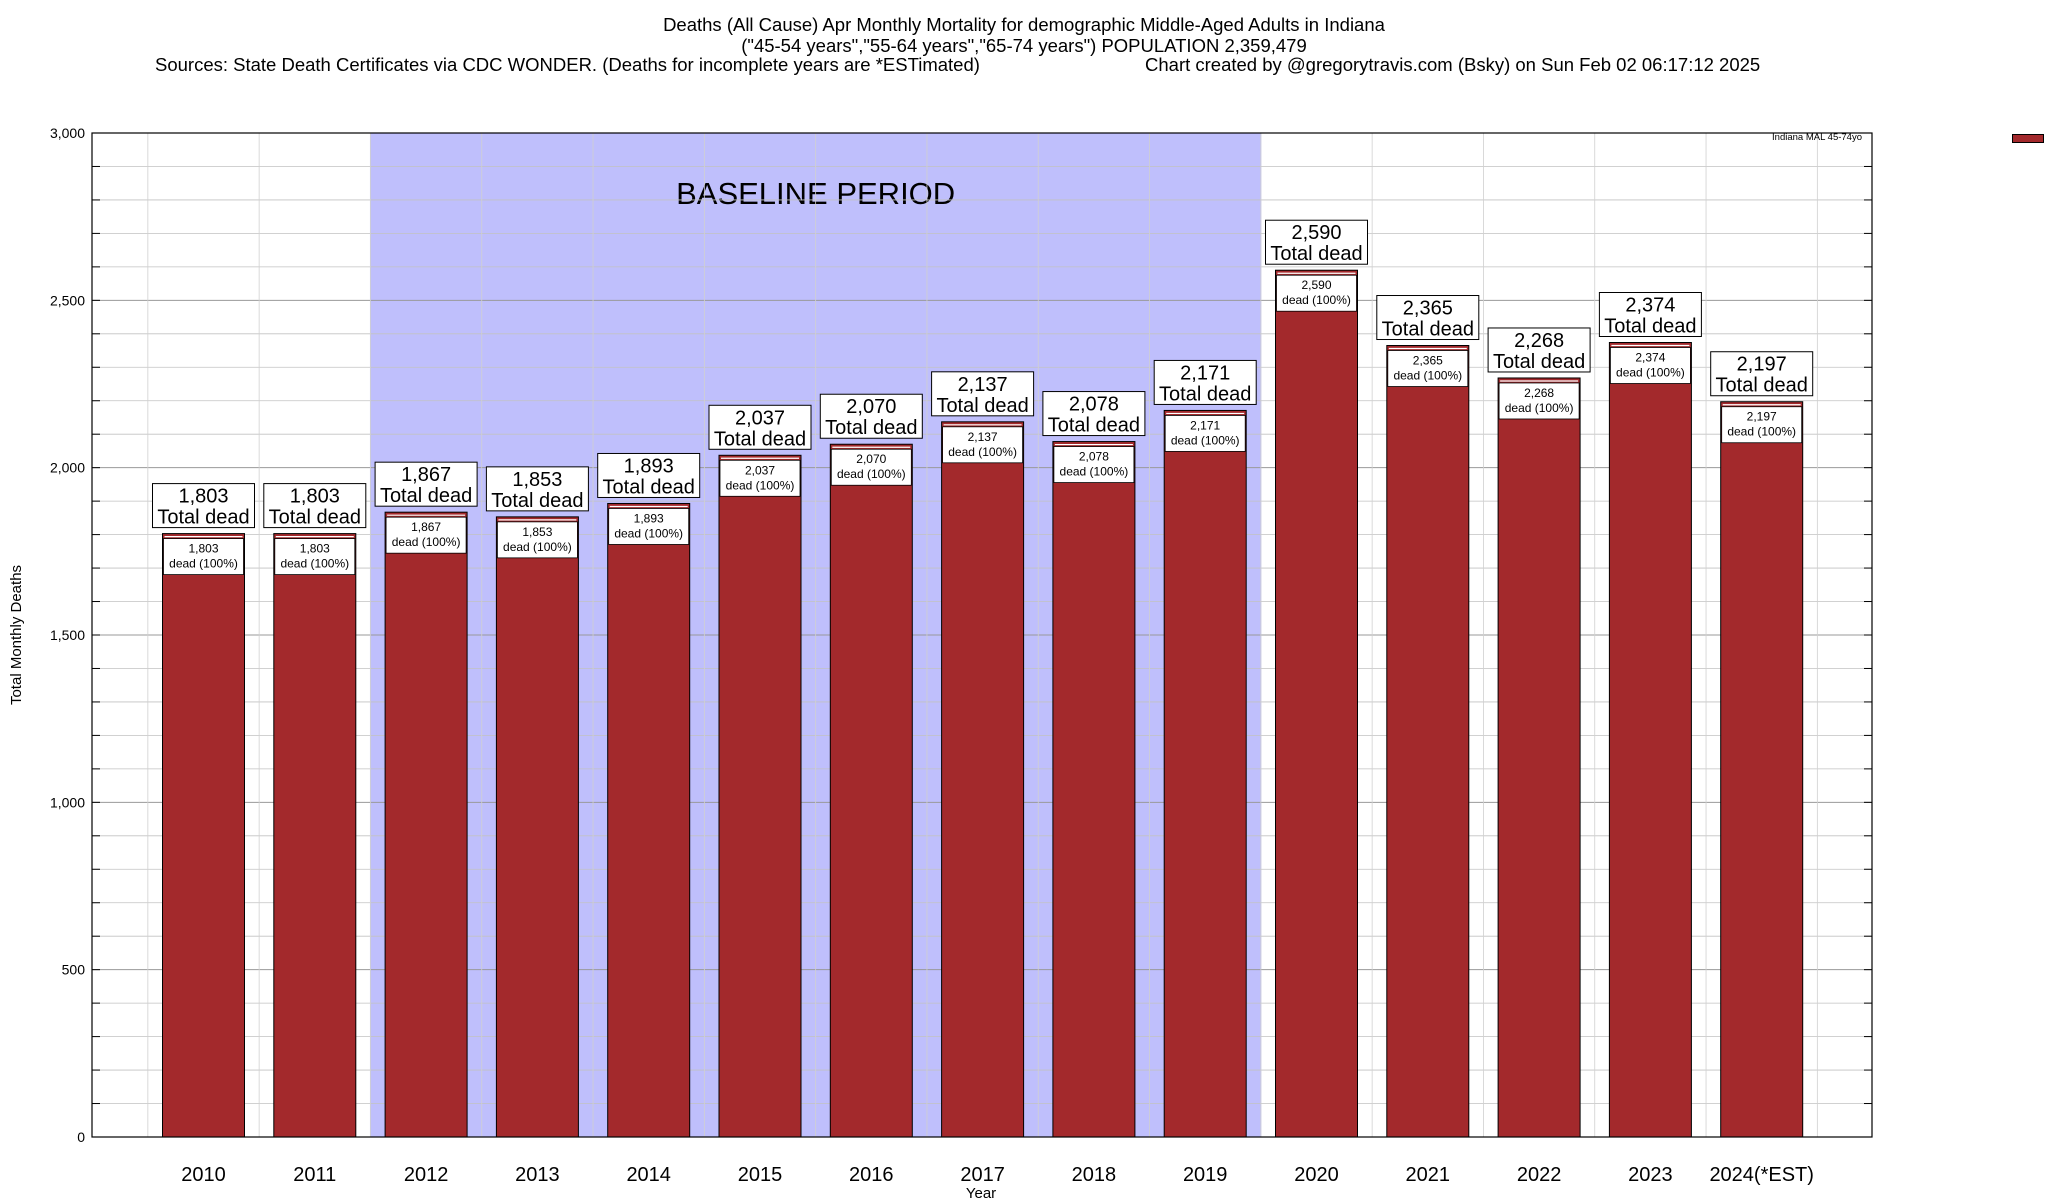  Describe the element at coordinates (649, 518) in the screenshot. I see `inner-value-label: 1,893` at that location.